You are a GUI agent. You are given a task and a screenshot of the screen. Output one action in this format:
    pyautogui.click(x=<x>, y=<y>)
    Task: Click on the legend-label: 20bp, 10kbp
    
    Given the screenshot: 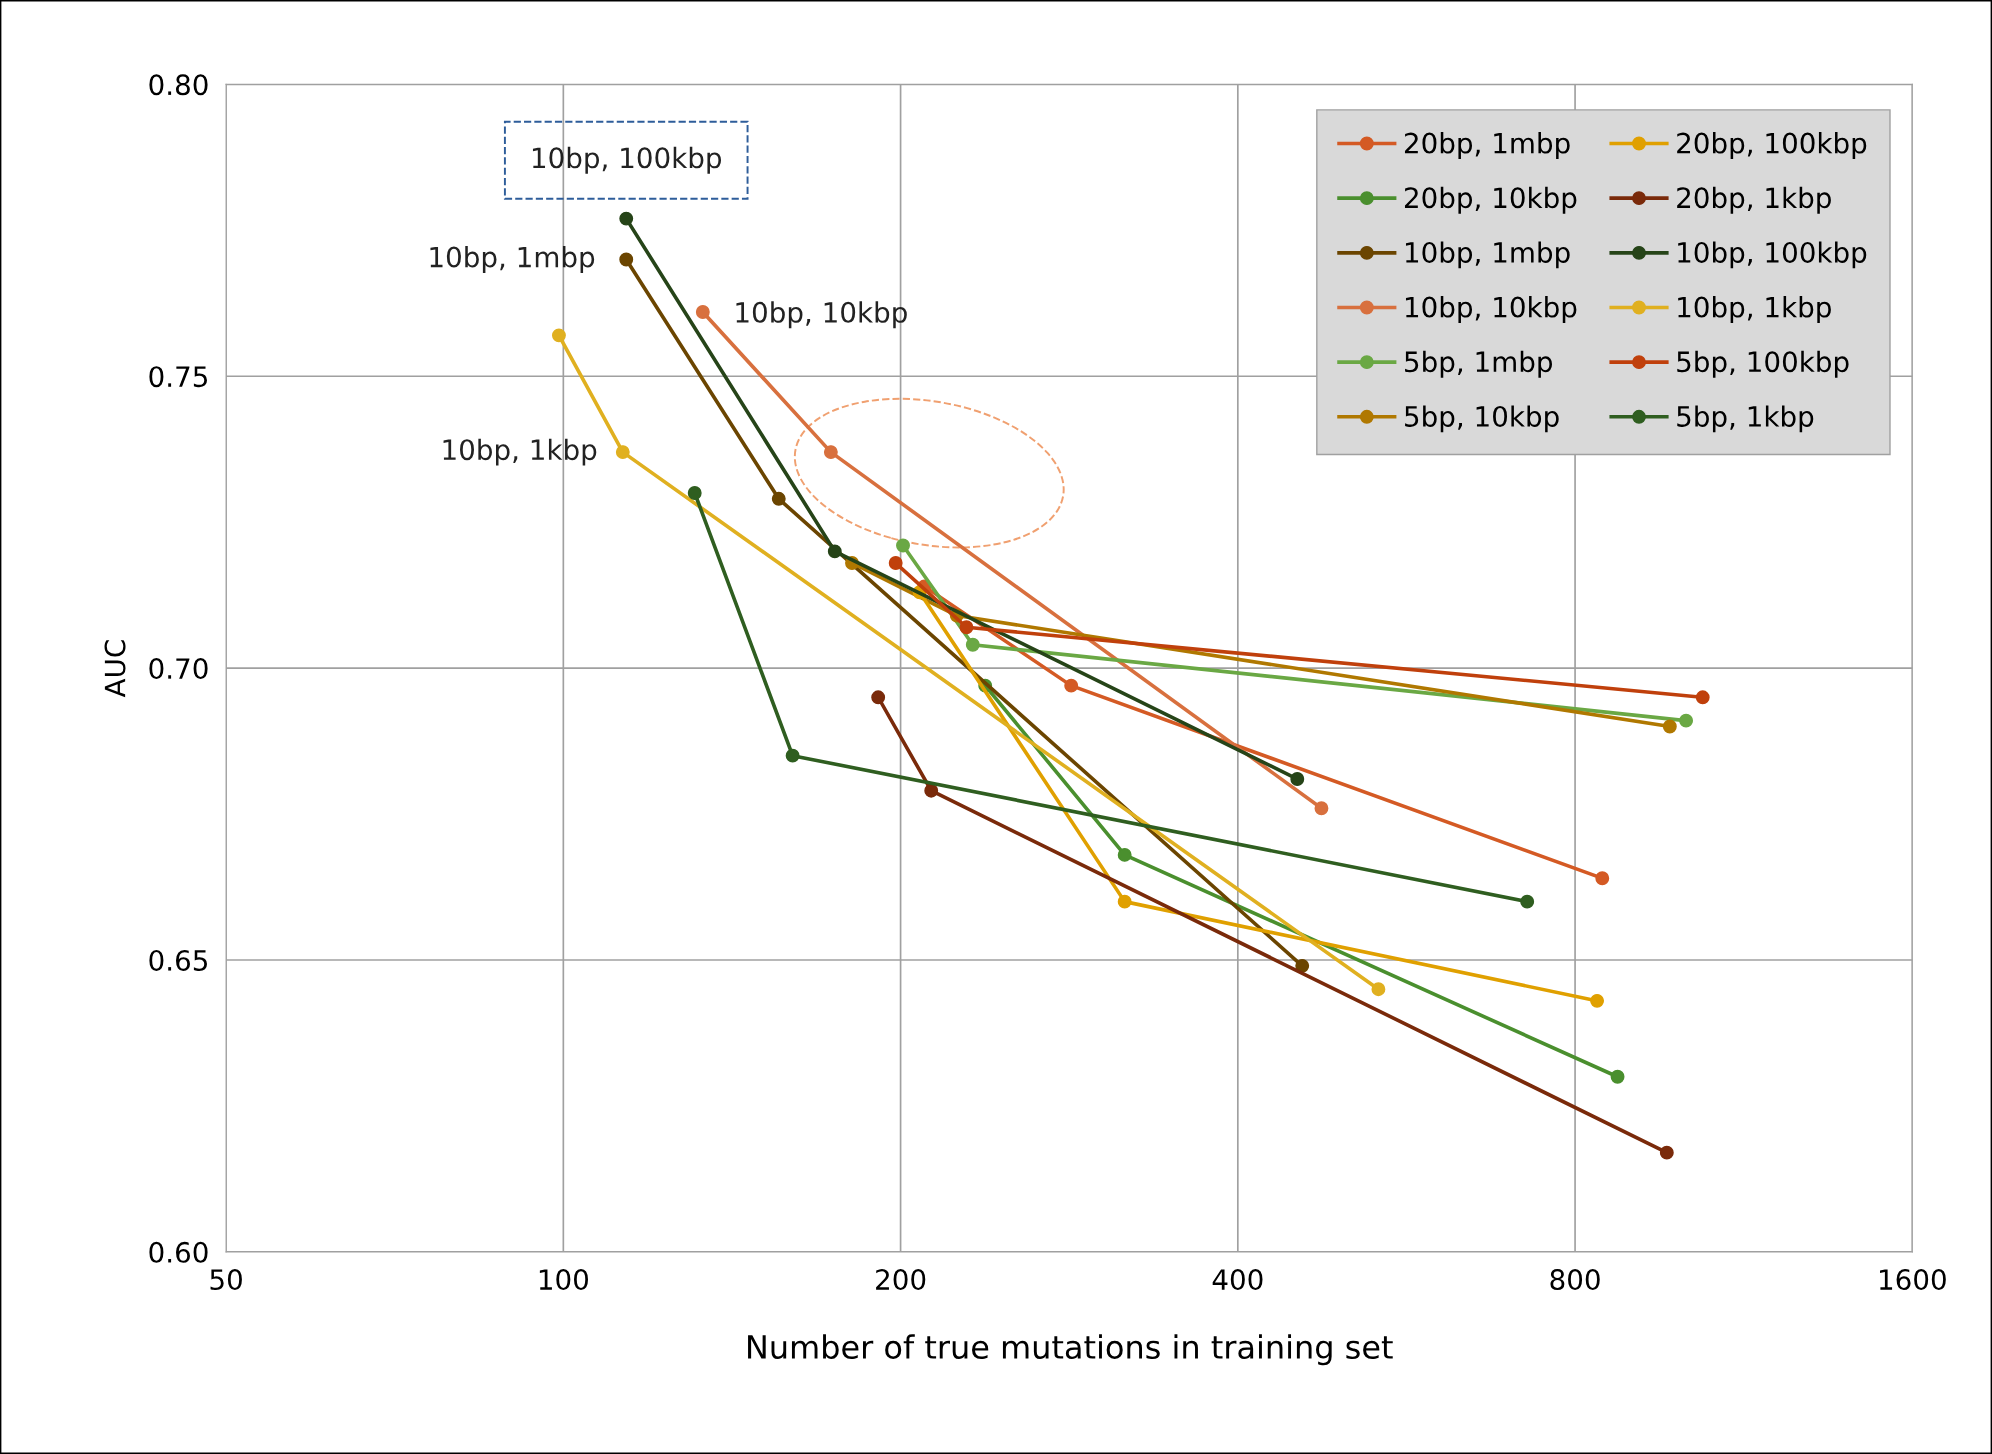 What is the action you would take?
    pyautogui.click(x=1490, y=200)
    